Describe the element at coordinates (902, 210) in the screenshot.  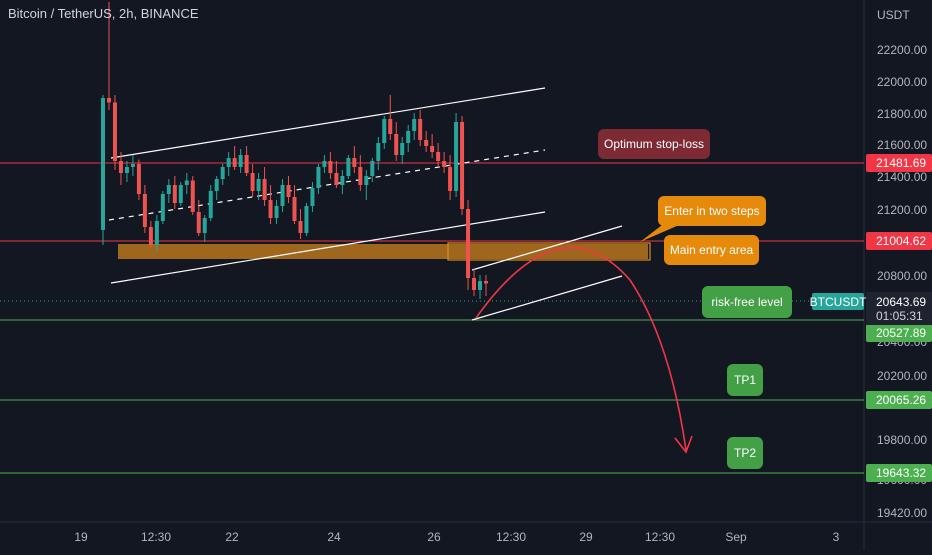
I see `y-tick-label: 21200.00` at that location.